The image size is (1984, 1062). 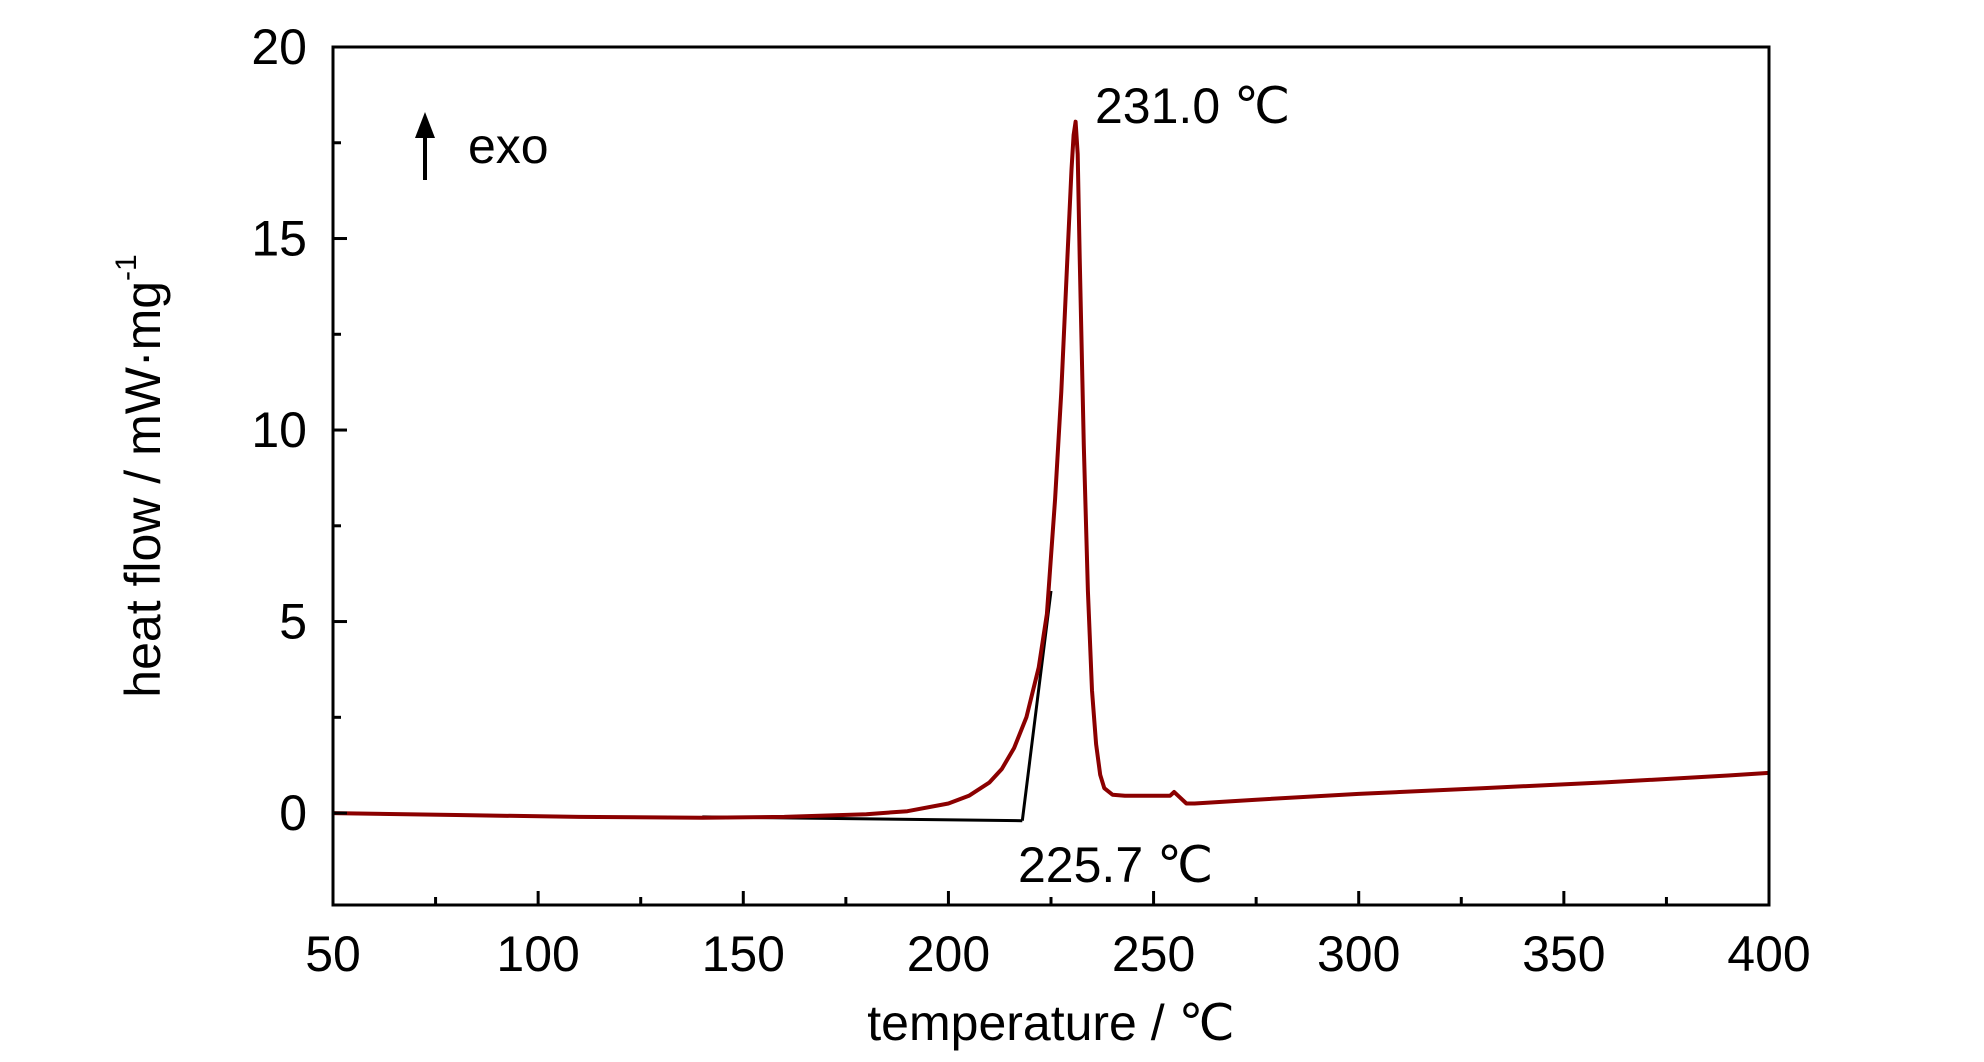 What do you see at coordinates (743, 954) in the screenshot?
I see `x-tick-label: 150` at bounding box center [743, 954].